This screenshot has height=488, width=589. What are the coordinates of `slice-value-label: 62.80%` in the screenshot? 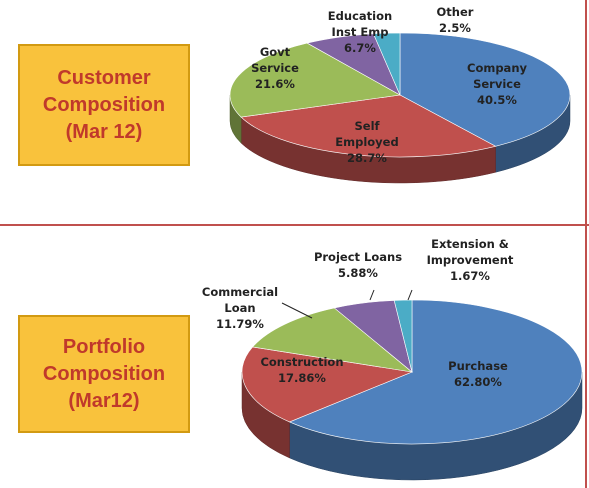 It's located at (478, 382).